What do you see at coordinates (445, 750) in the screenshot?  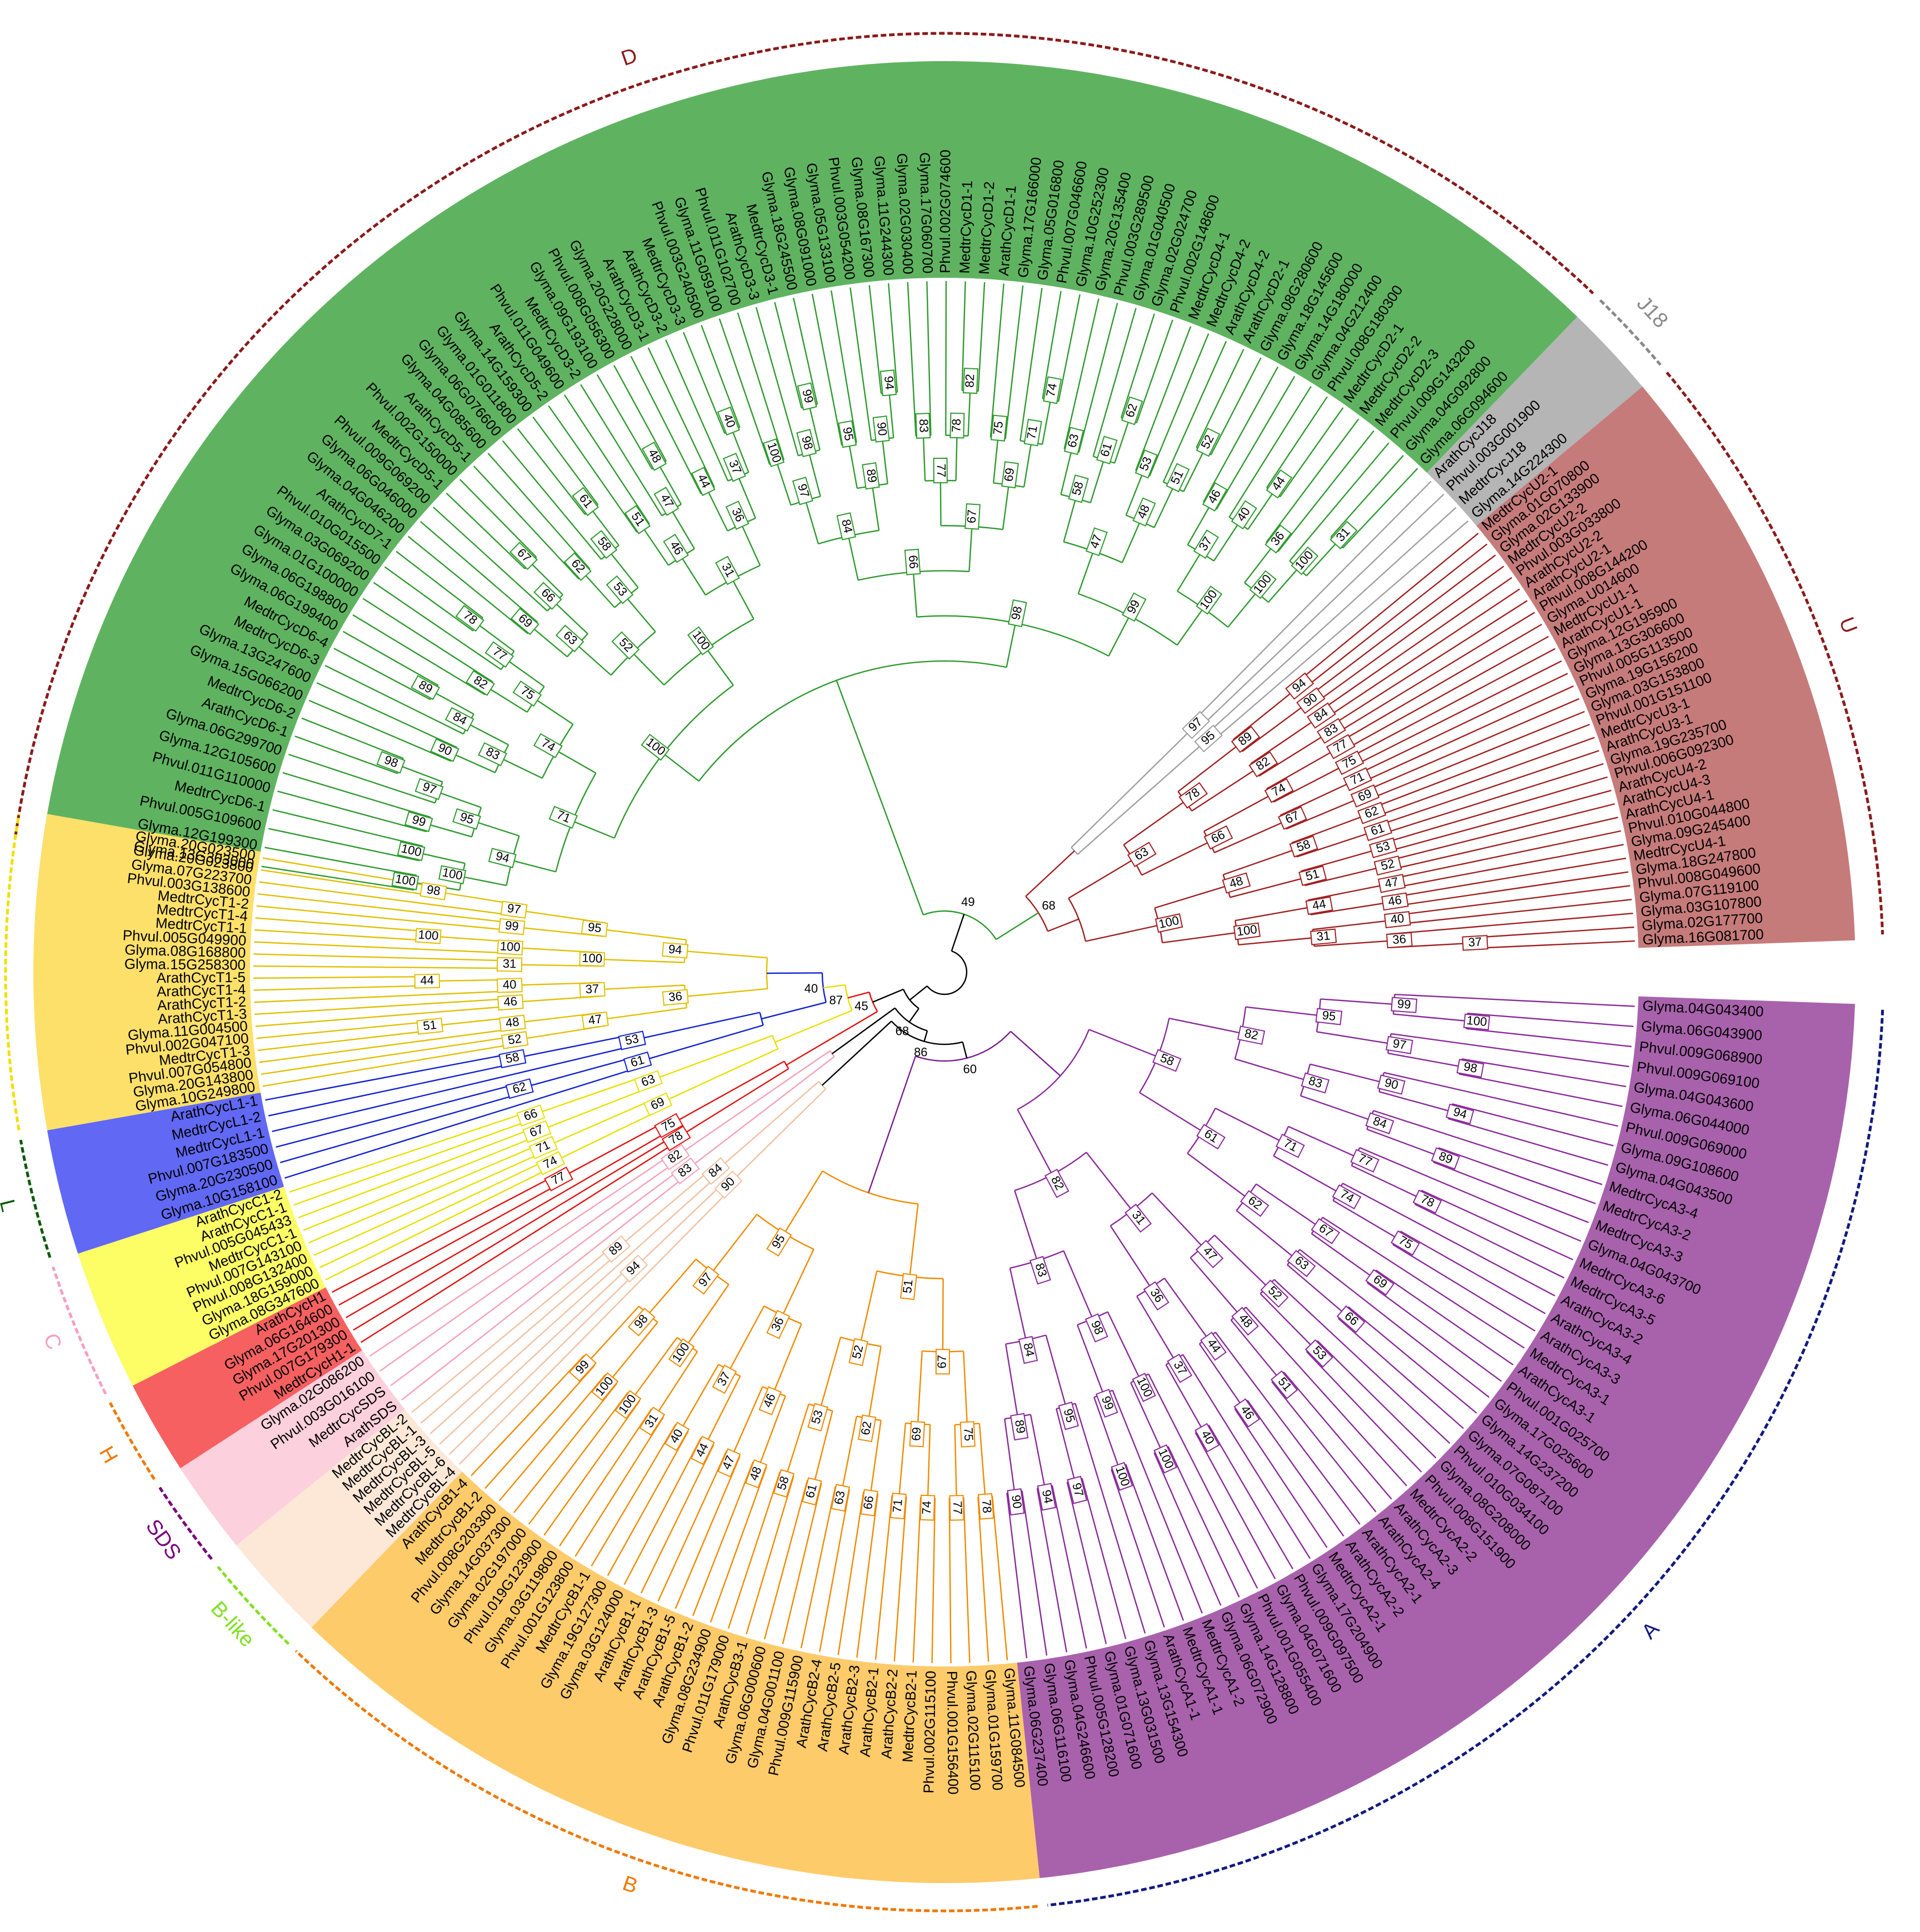 I see `bootstrap-value: 90` at bounding box center [445, 750].